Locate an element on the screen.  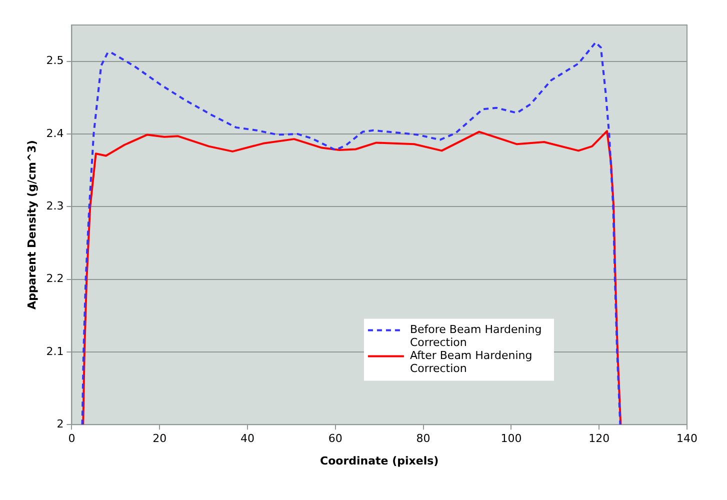
x-tick-label: 100 is located at coordinates (511, 439).